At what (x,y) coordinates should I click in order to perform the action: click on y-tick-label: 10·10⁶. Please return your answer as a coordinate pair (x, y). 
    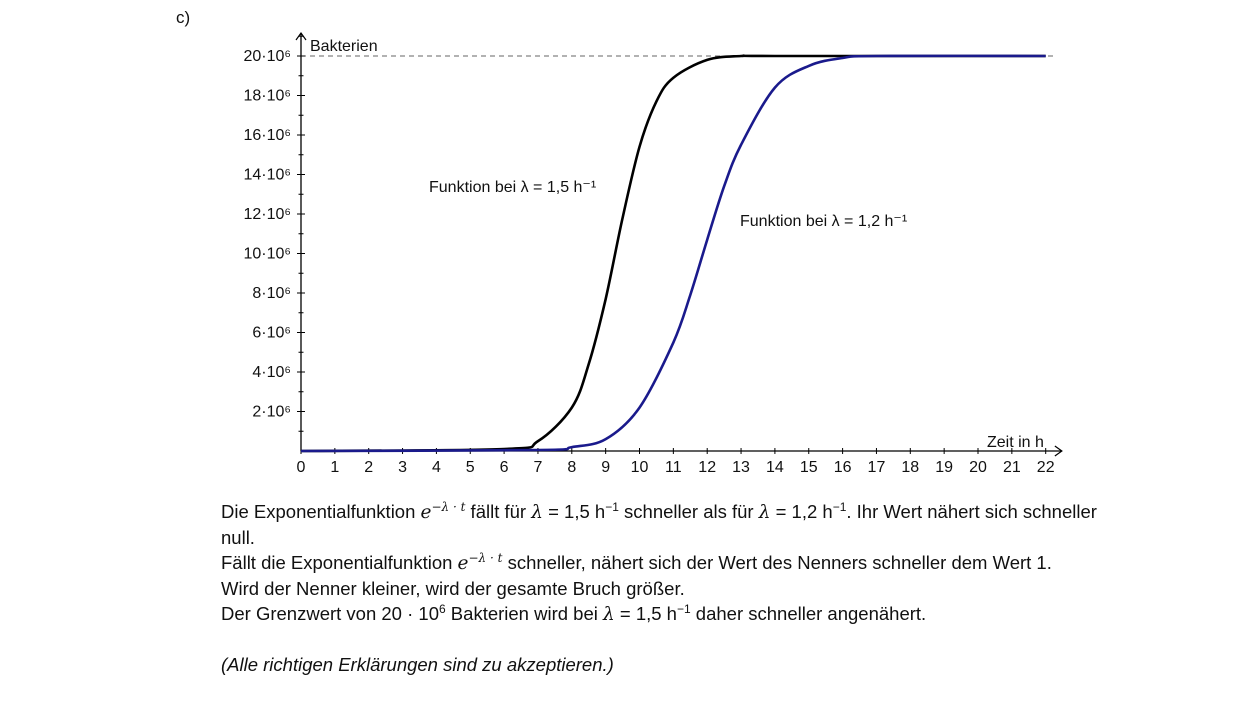
    Looking at the image, I should click on (267, 254).